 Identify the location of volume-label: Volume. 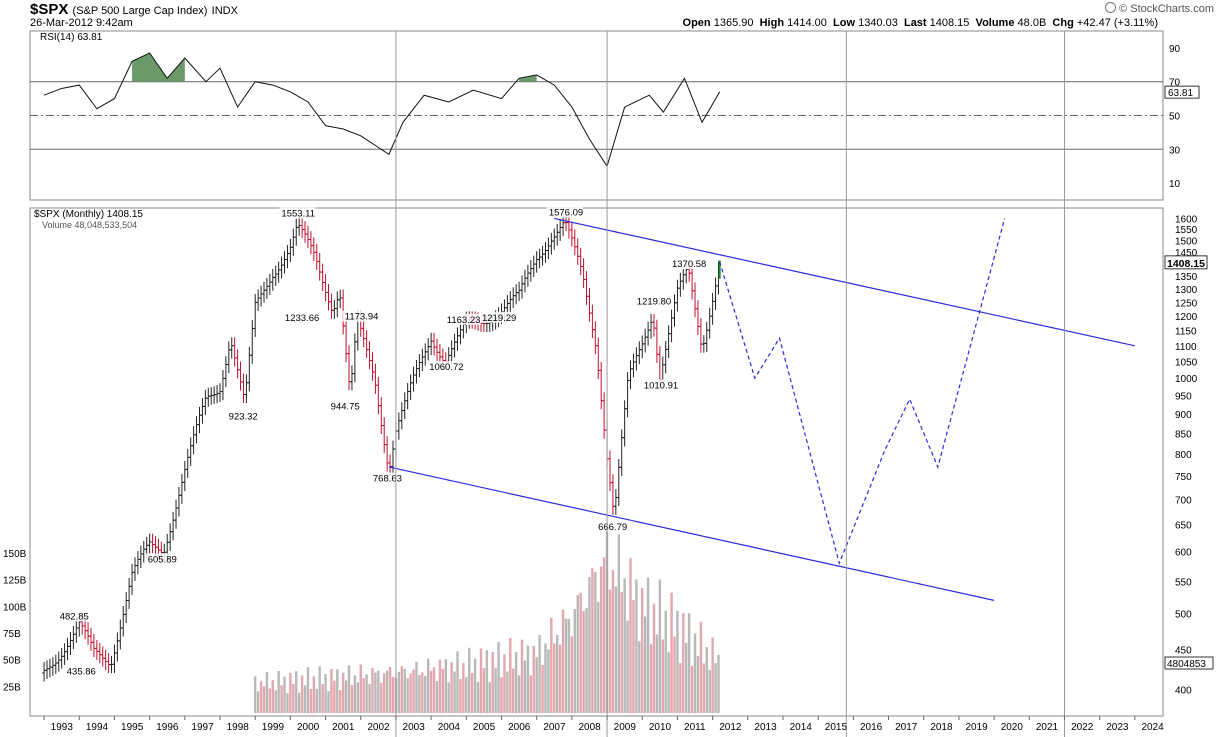
(995, 23).